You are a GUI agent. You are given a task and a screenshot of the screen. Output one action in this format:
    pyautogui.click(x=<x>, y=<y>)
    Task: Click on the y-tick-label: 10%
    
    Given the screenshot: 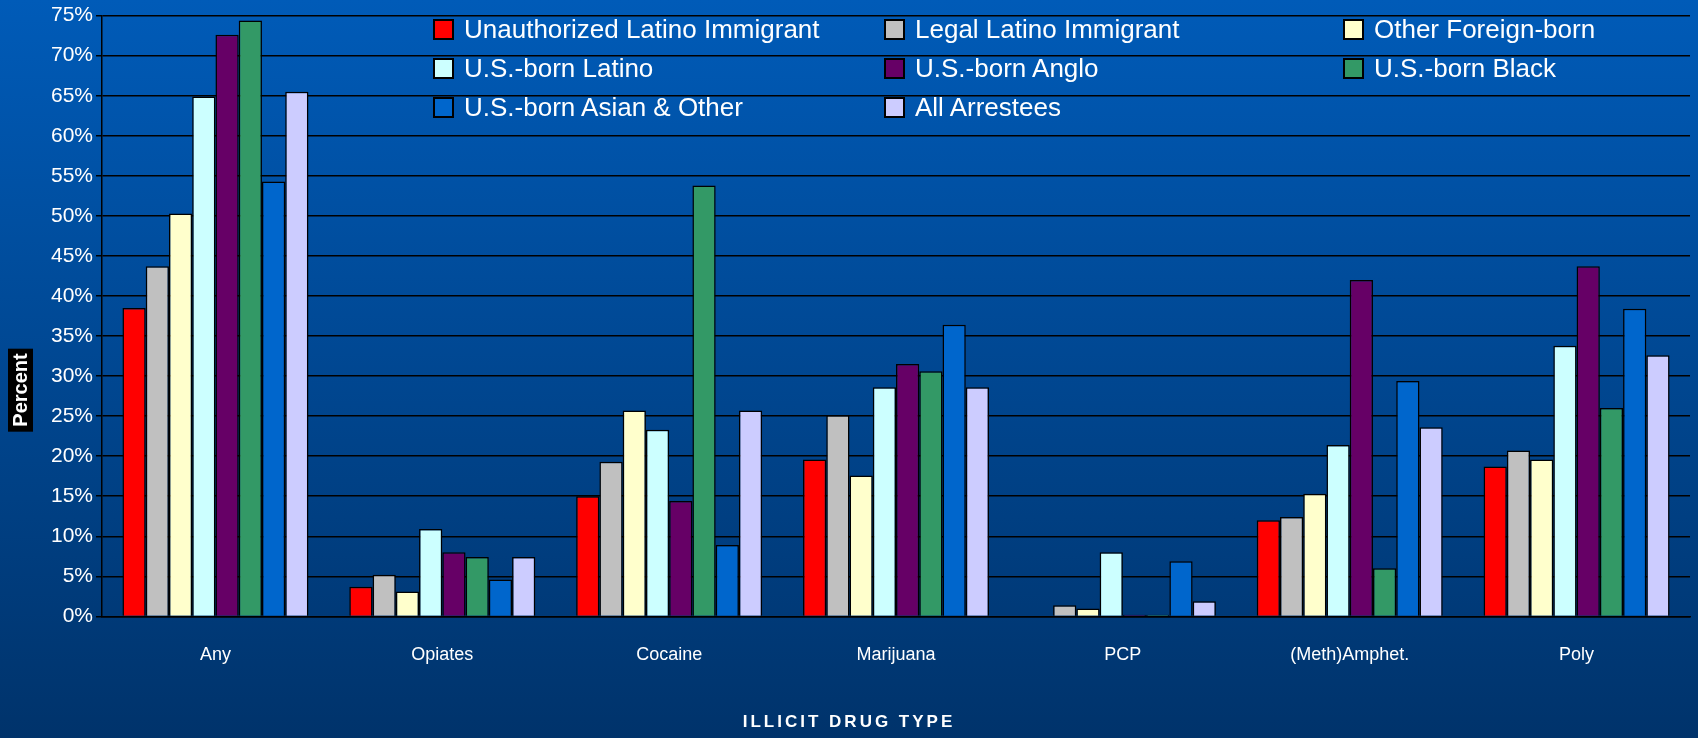 What is the action you would take?
    pyautogui.click(x=72, y=535)
    